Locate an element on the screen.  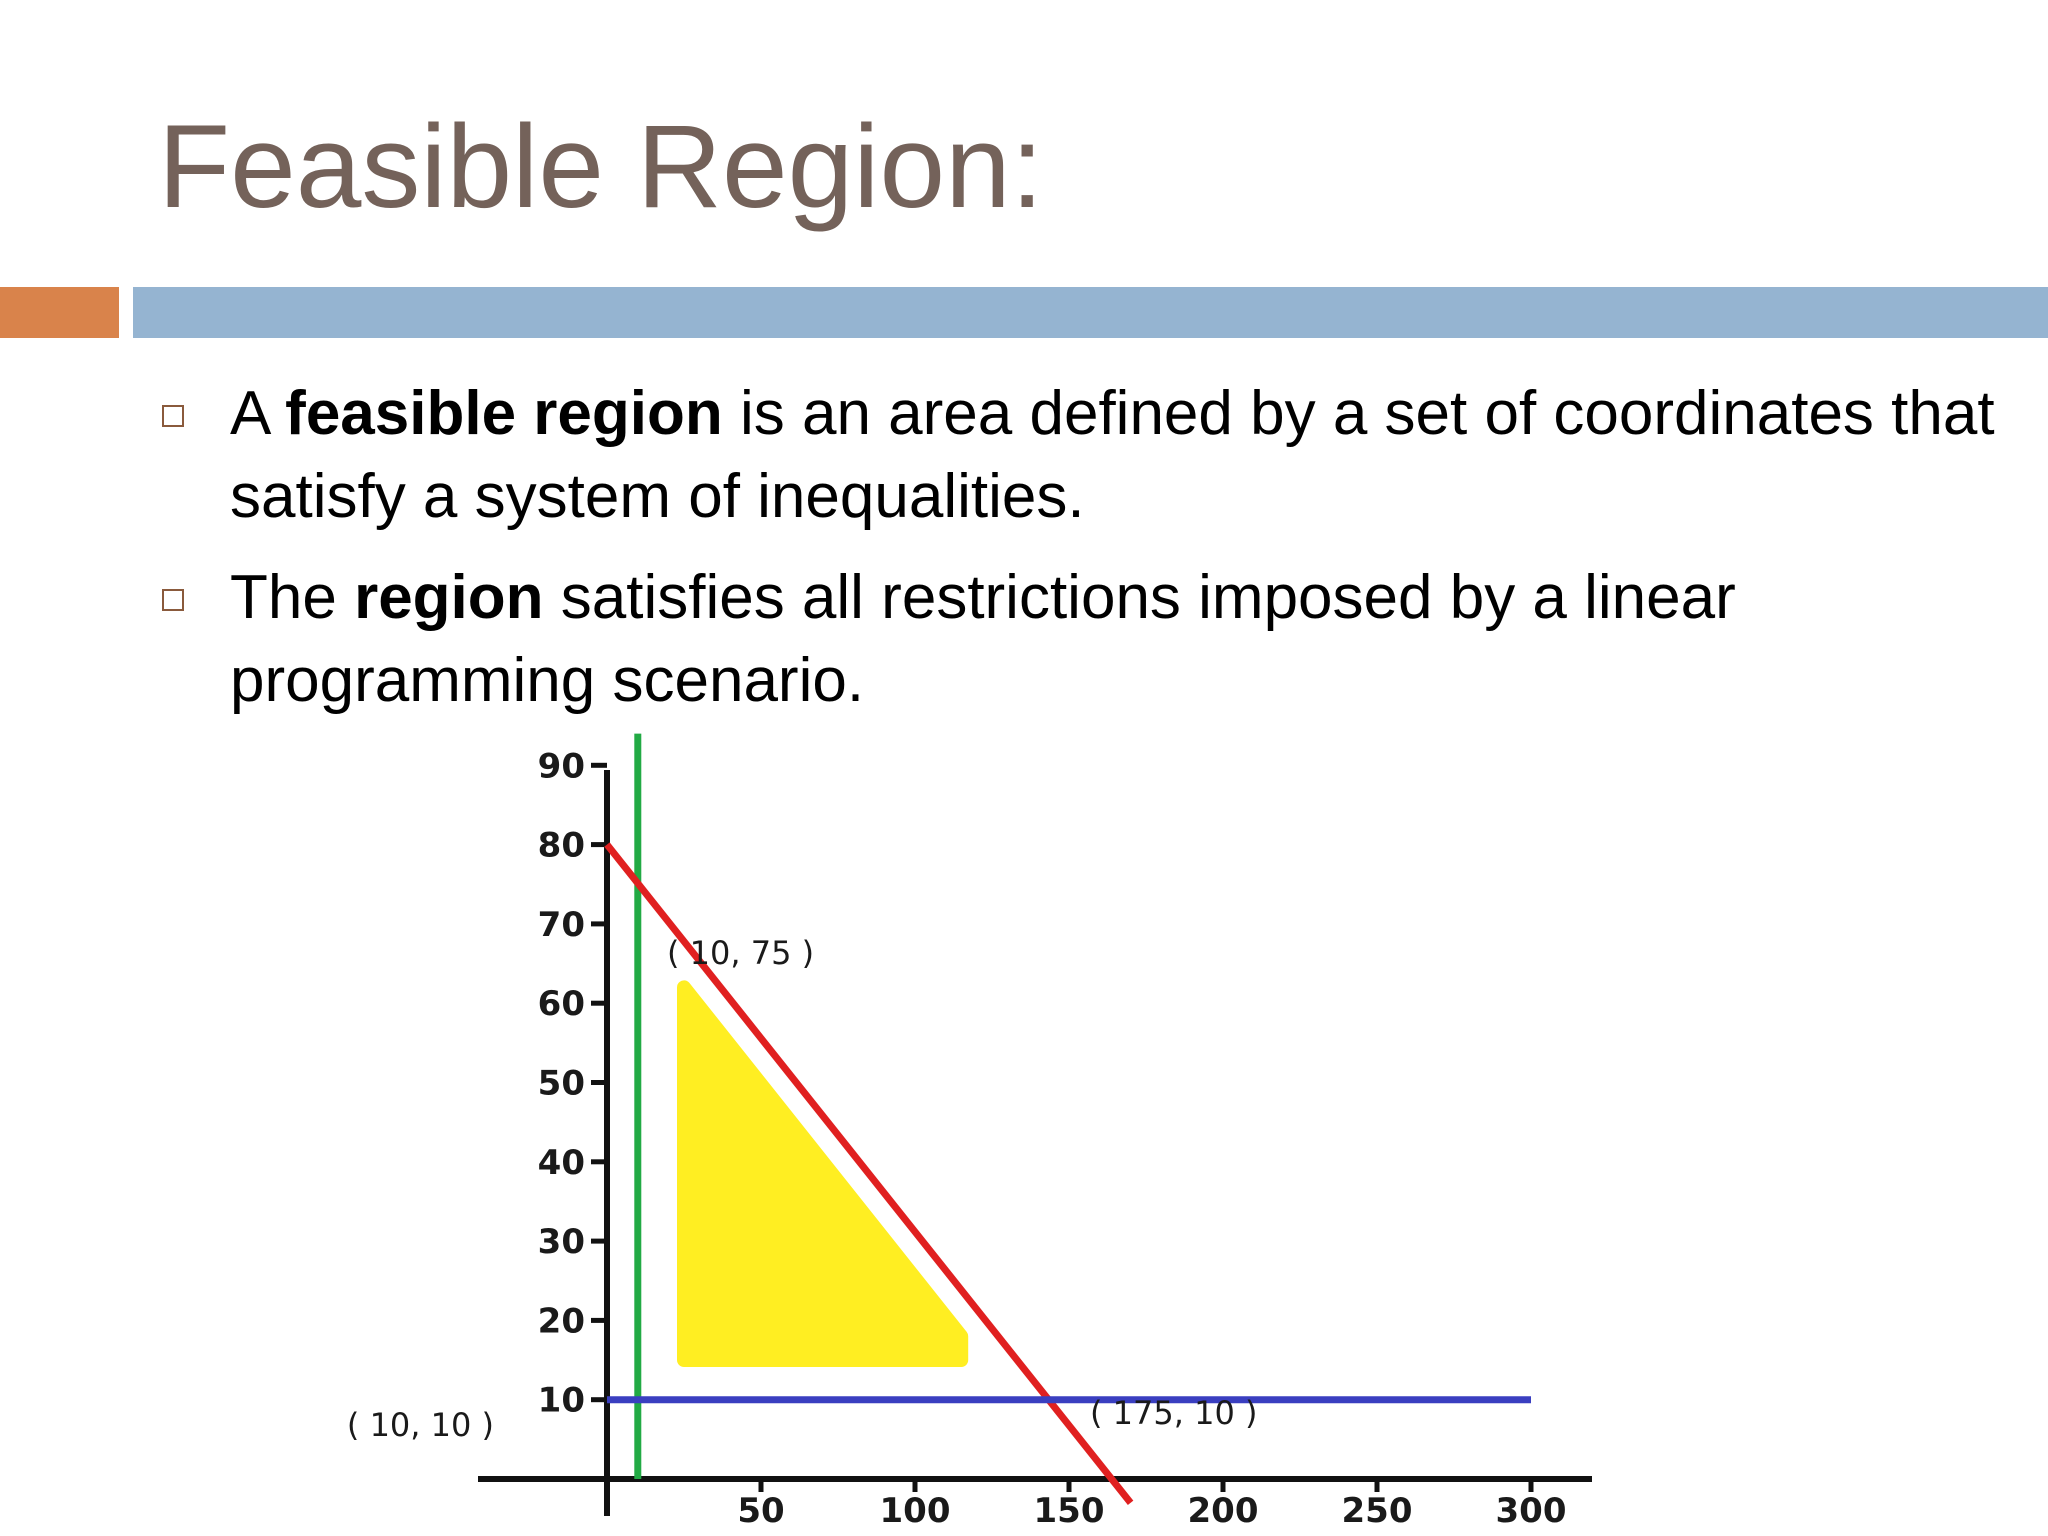
constraint-line-red is located at coordinates (869, 1173).